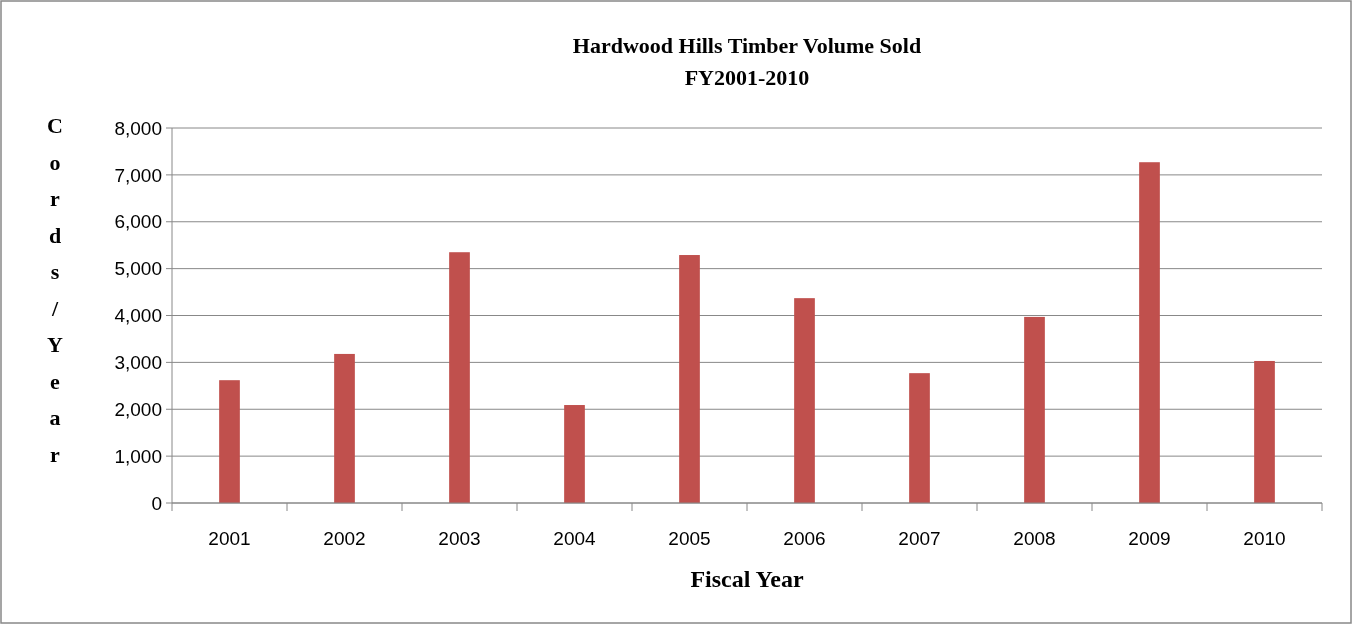  What do you see at coordinates (1149, 538) in the screenshot?
I see `x-tick-label: 2009` at bounding box center [1149, 538].